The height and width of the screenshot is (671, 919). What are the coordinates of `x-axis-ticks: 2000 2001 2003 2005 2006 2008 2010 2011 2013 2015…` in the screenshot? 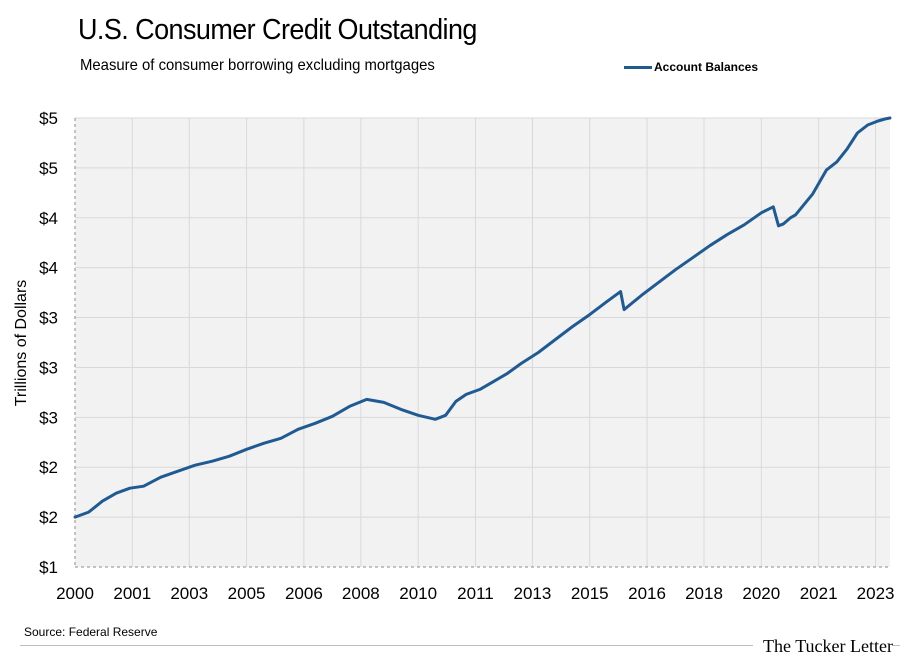 It's located at (475, 593).